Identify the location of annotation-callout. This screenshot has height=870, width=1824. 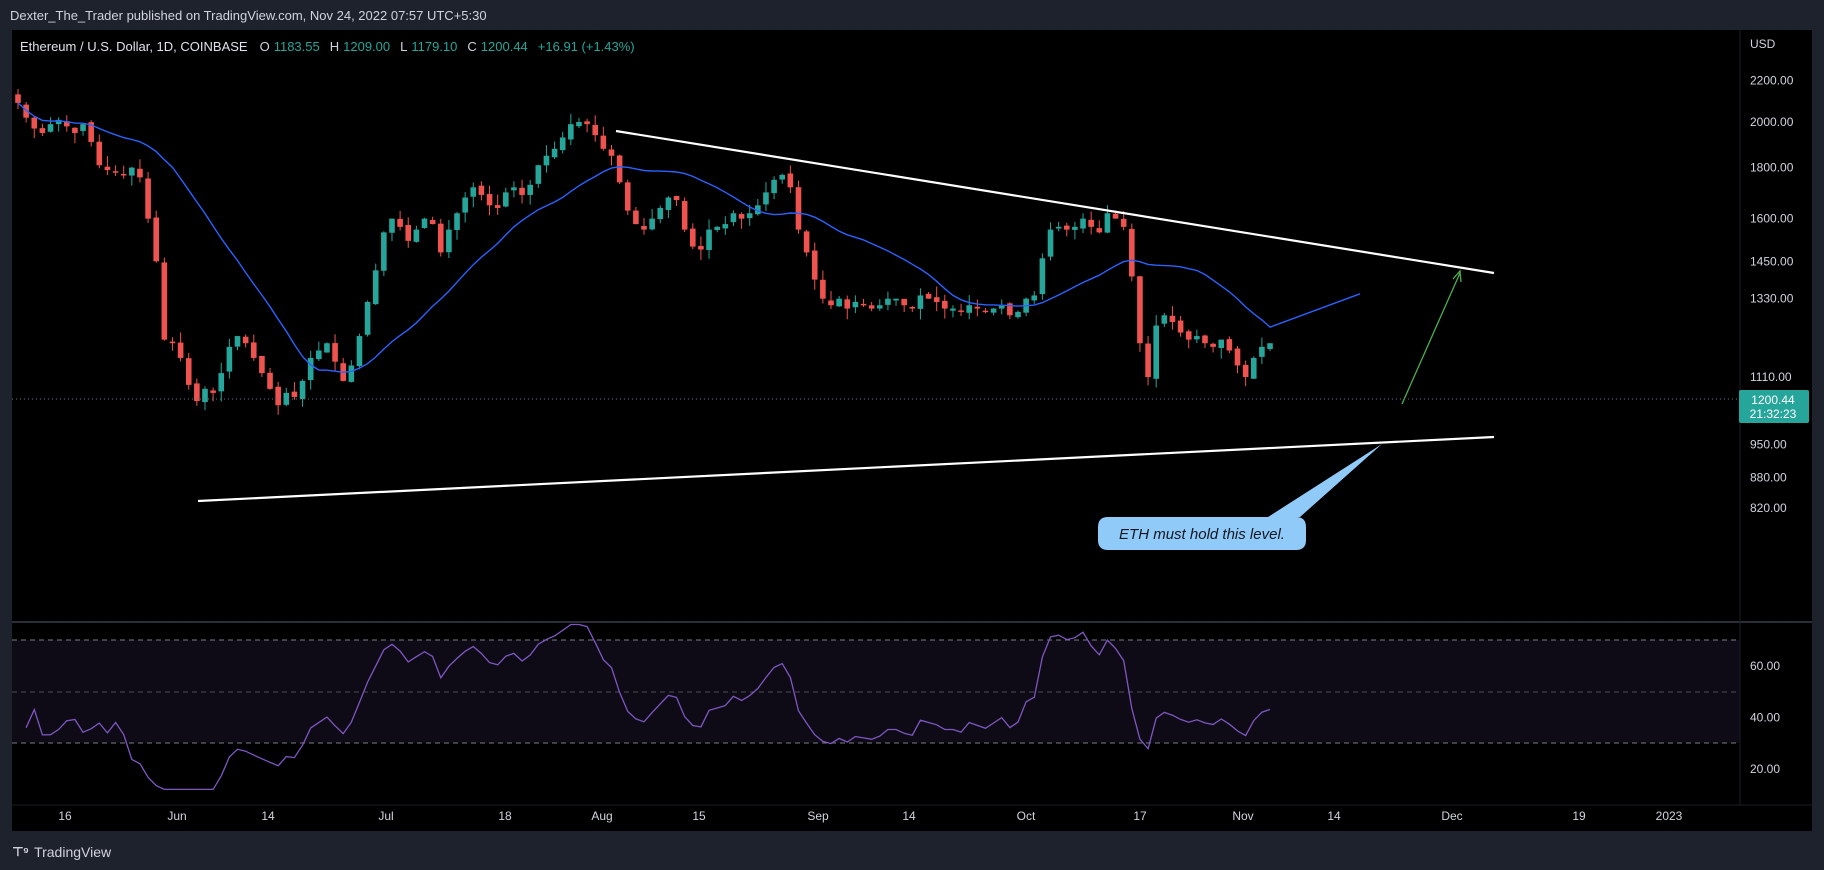
(1240, 497).